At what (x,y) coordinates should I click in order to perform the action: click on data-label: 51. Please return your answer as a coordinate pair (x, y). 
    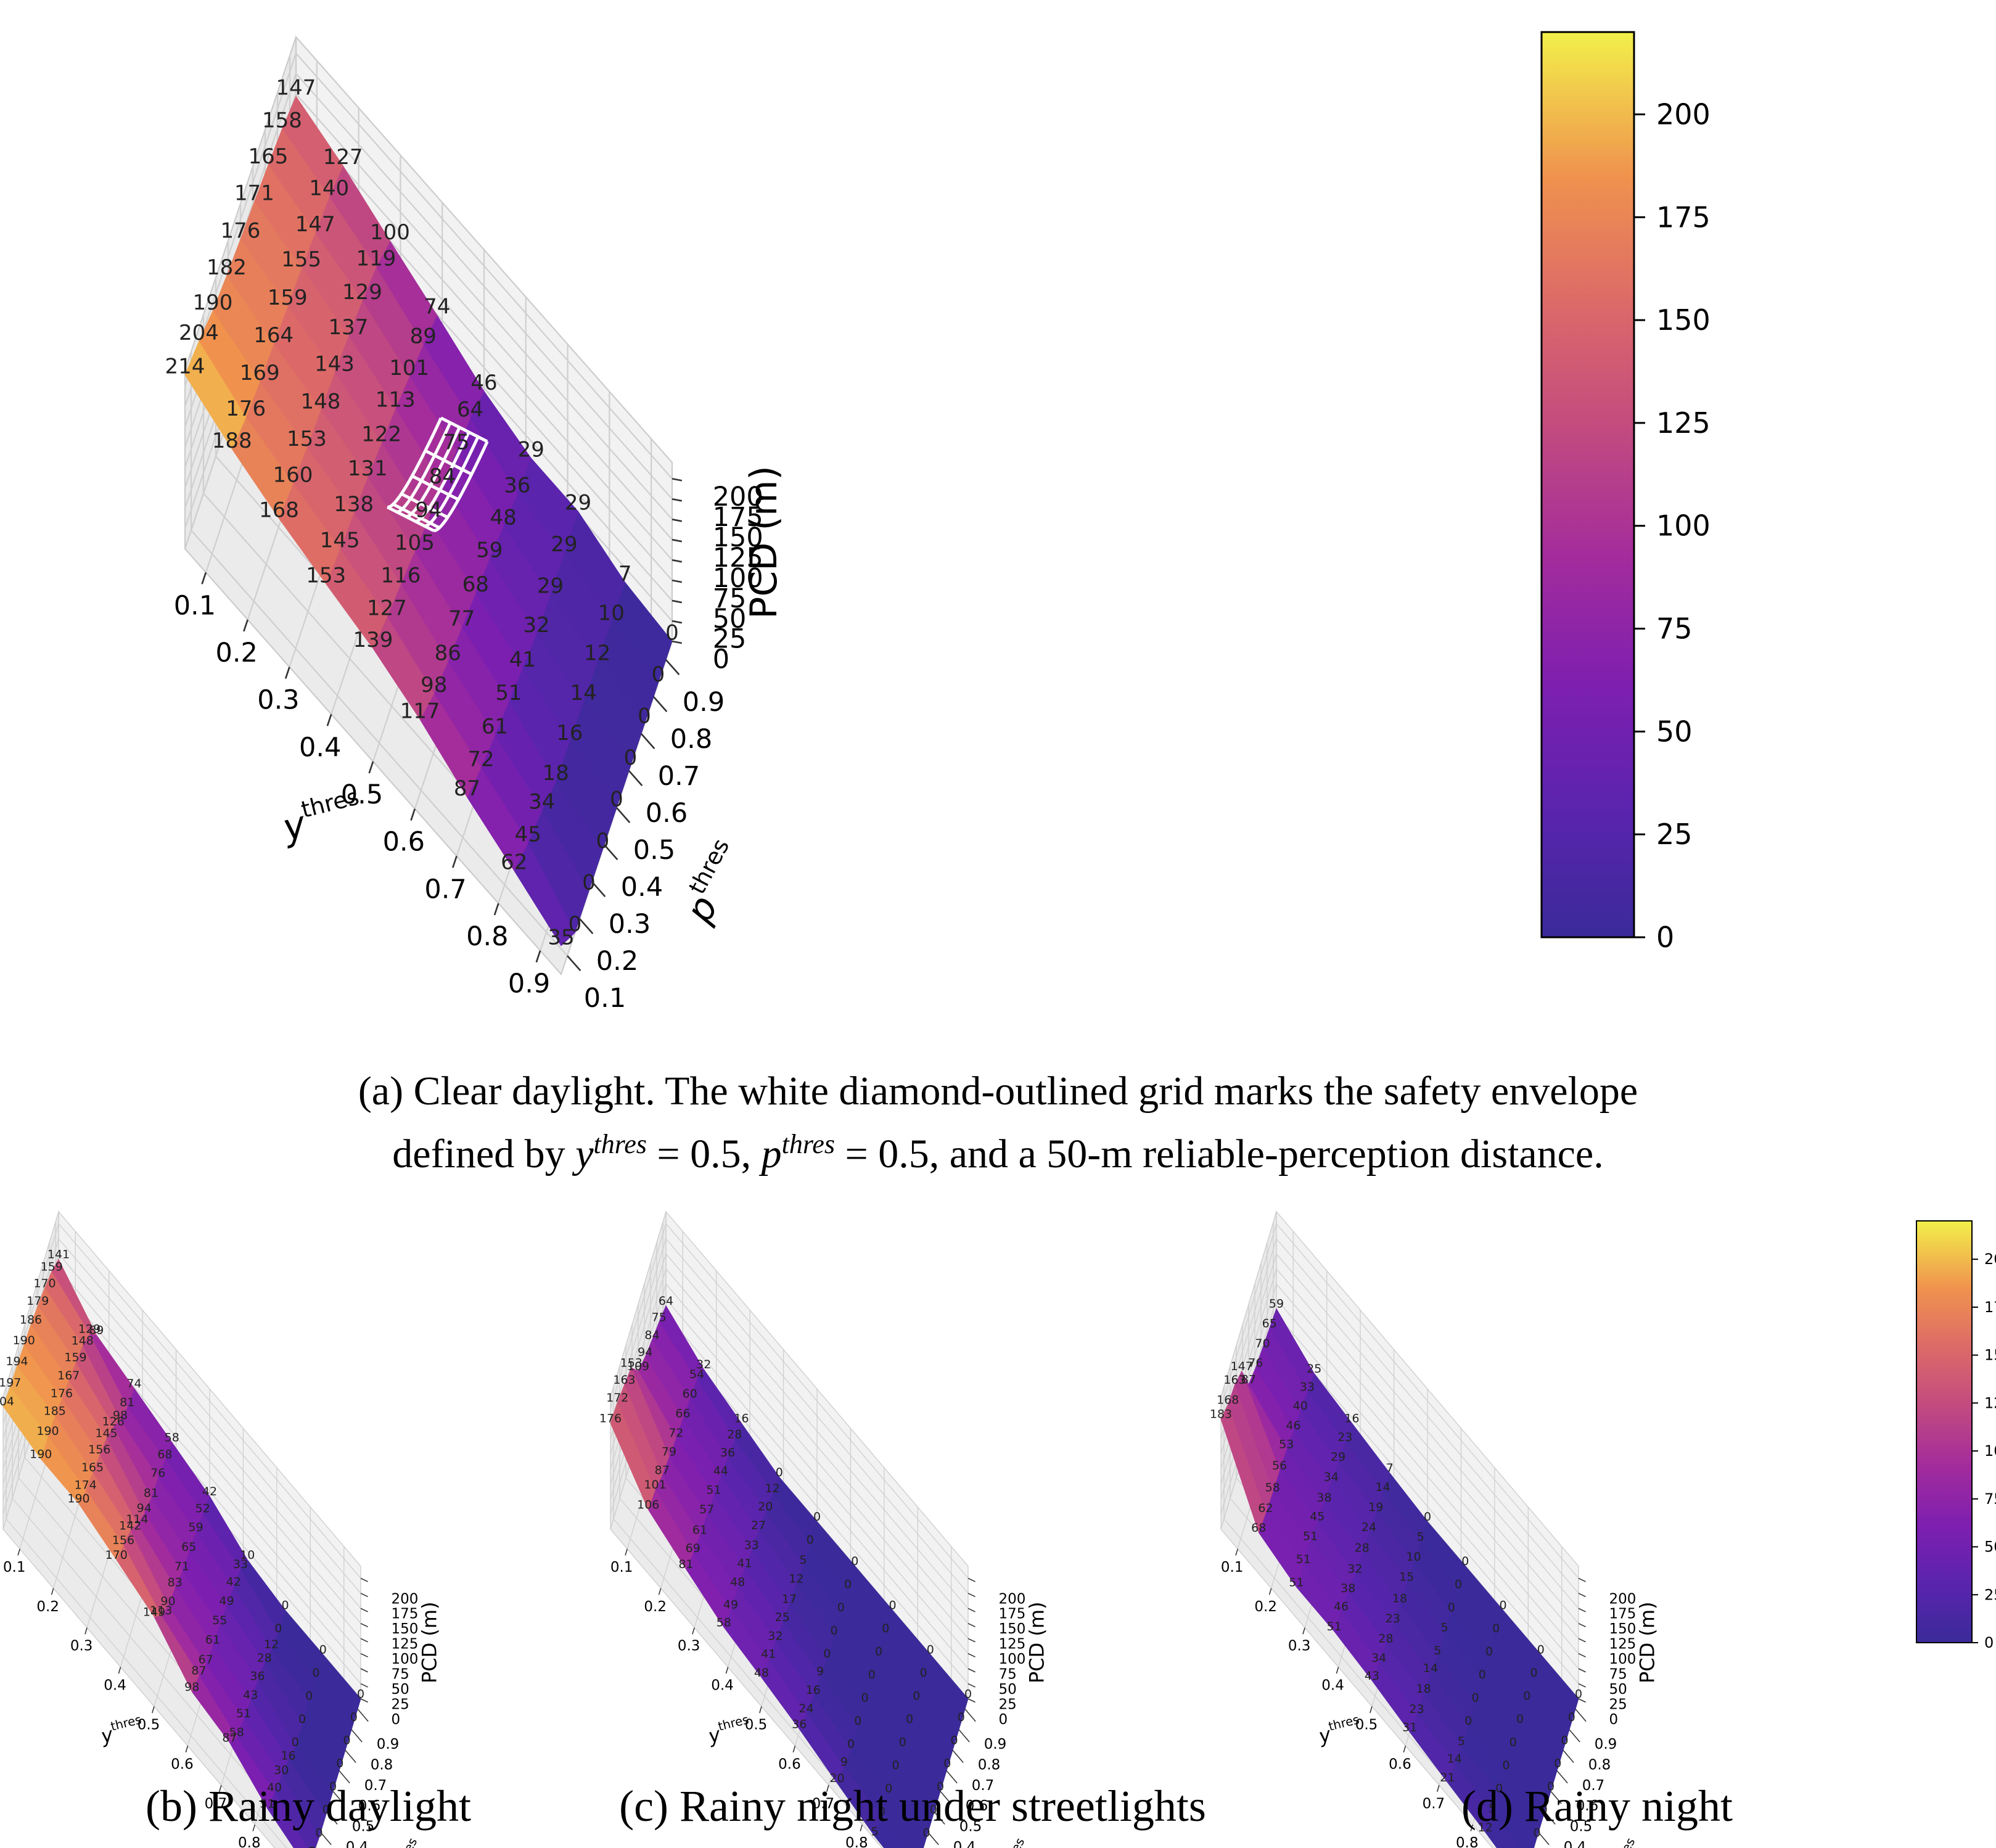
    Looking at the image, I should click on (244, 1713).